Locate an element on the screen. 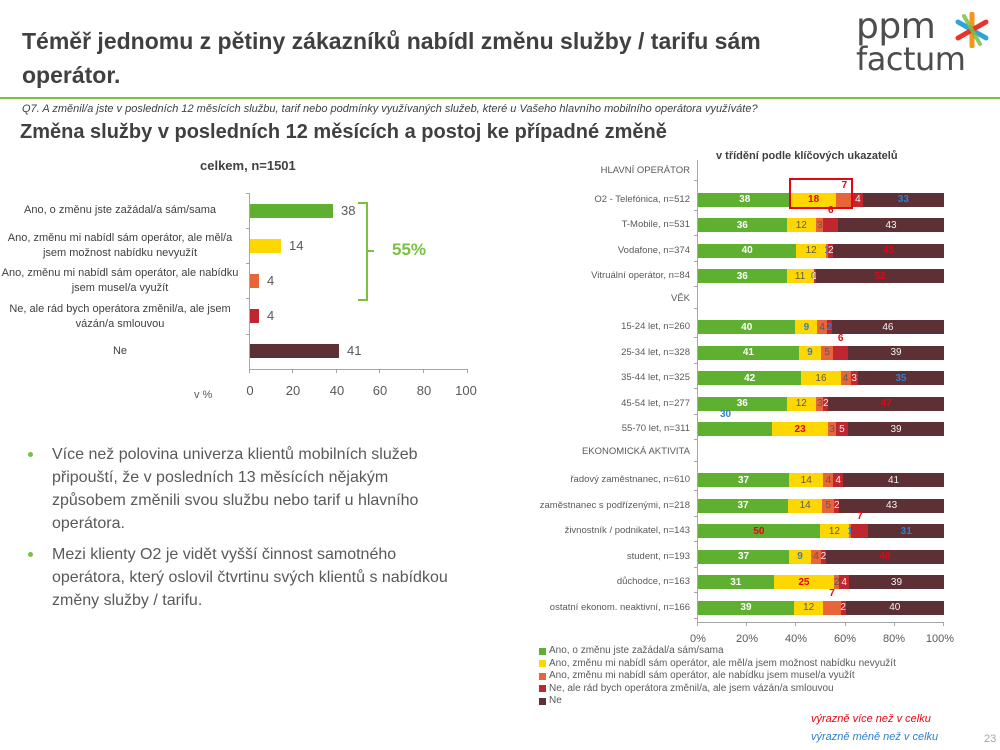 The image size is (1000, 750). bar-segment: 50 is located at coordinates (759, 531).